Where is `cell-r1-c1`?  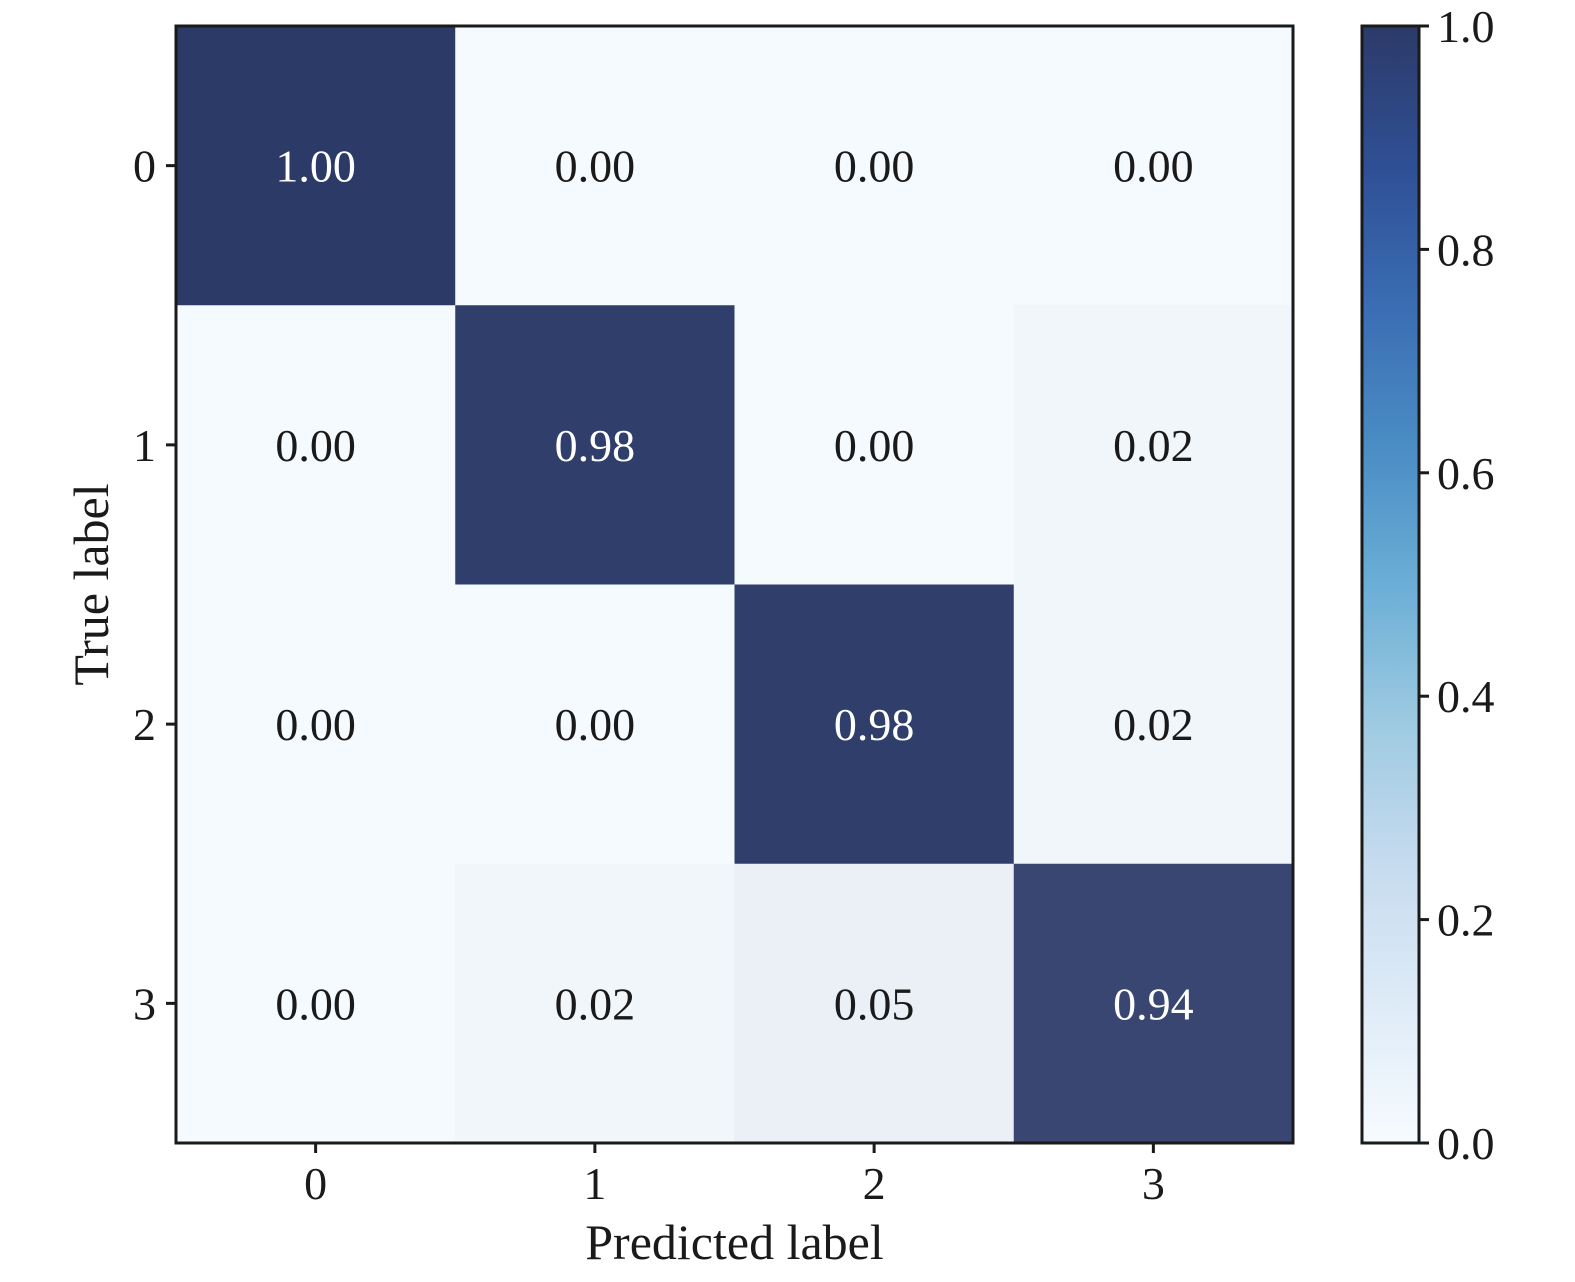 cell-r1-c1 is located at coordinates (595, 445).